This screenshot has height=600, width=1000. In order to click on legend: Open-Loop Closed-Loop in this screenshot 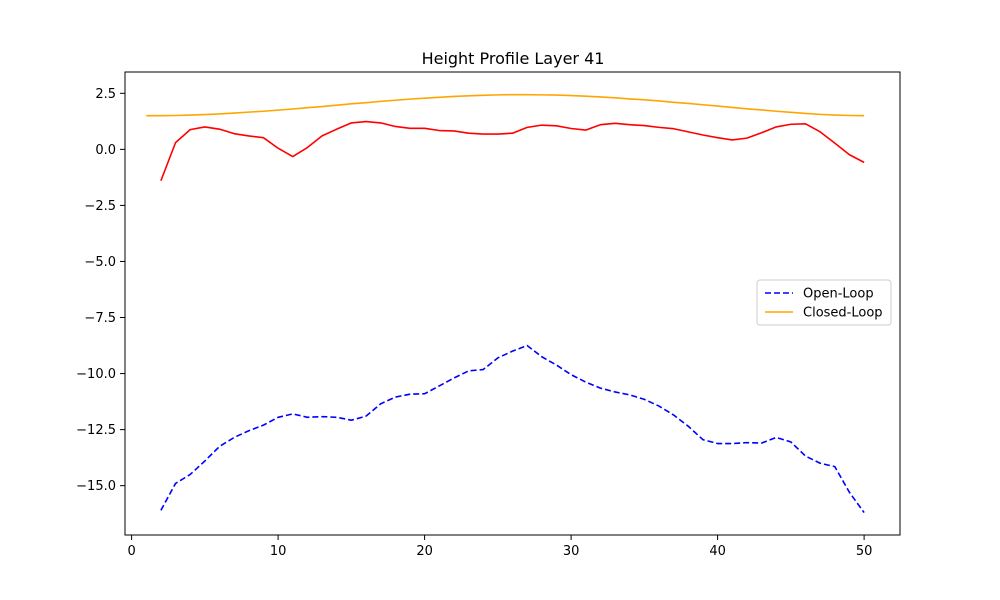, I will do `click(824, 302)`.